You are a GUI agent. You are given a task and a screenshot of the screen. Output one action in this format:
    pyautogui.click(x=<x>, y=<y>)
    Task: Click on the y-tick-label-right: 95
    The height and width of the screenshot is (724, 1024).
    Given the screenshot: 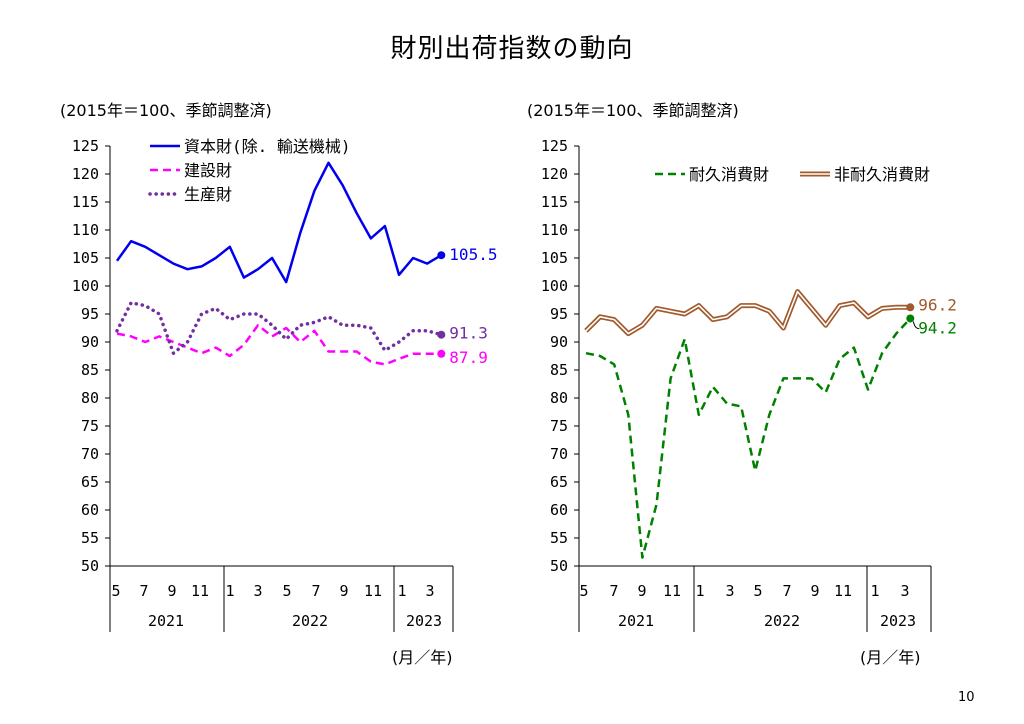 What is the action you would take?
    pyautogui.click(x=559, y=314)
    